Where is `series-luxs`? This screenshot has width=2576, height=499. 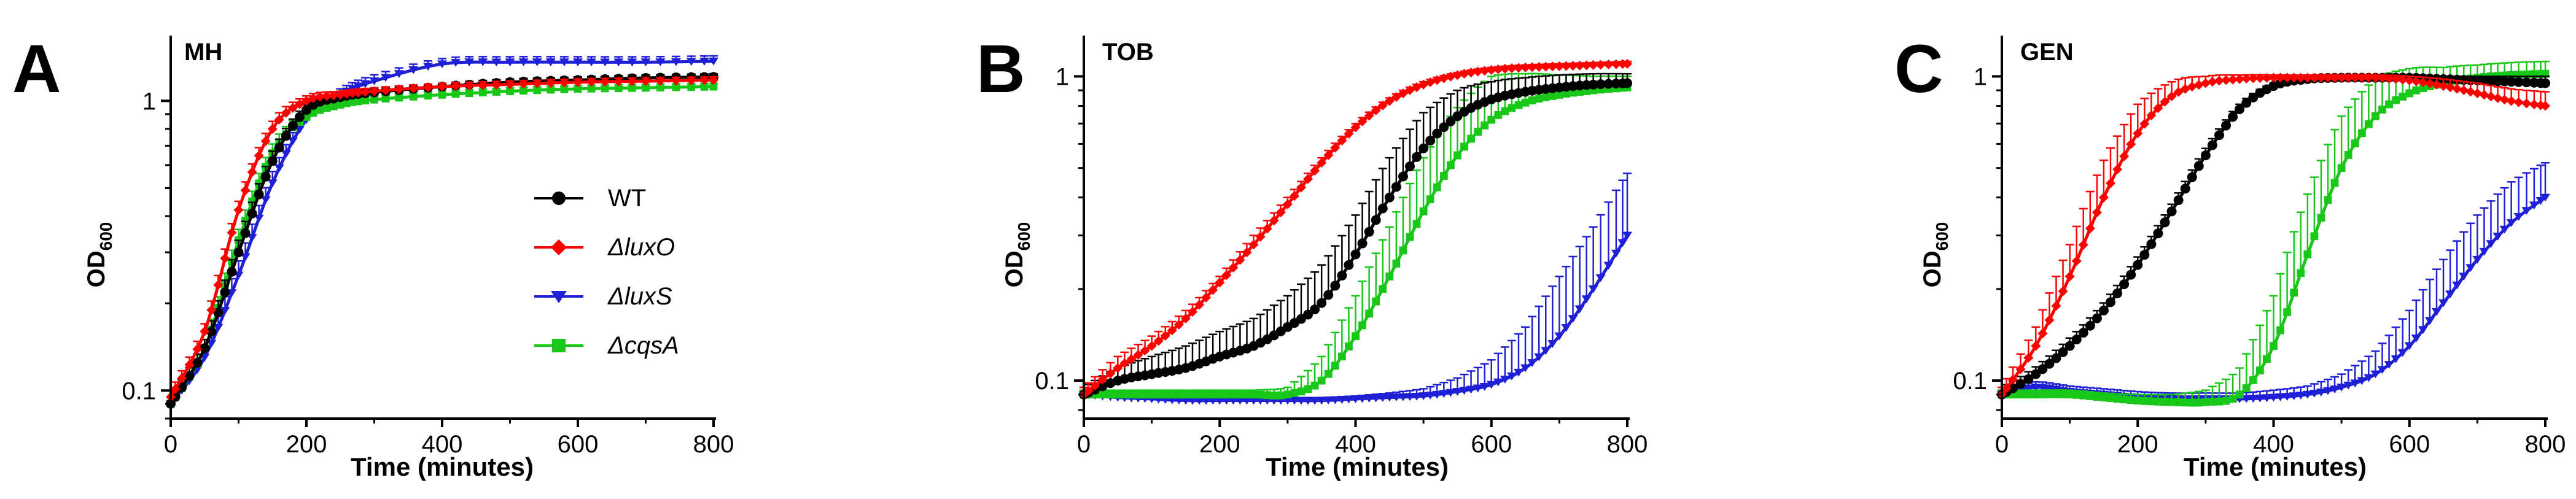
series-luxs is located at coordinates (2273, 282).